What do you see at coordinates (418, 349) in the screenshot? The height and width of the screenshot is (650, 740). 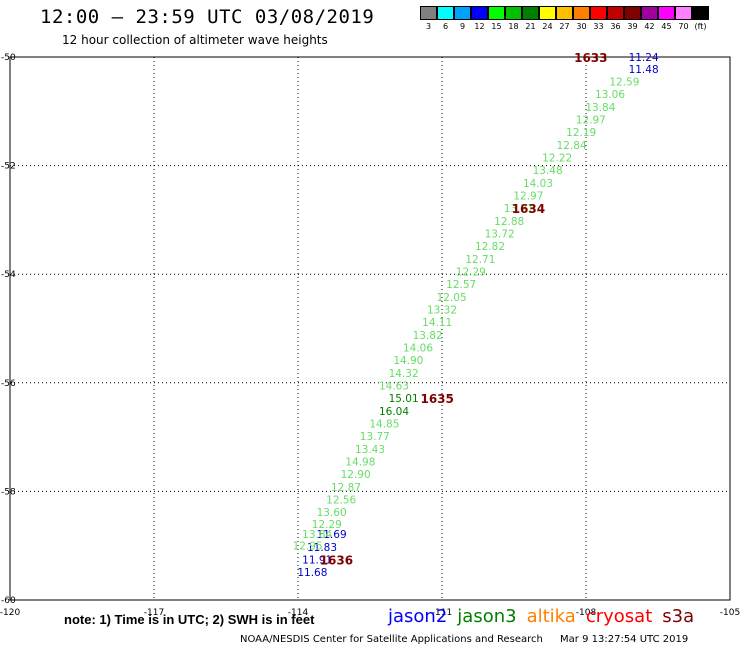 I see `data-label-jason3: 14.06` at bounding box center [418, 349].